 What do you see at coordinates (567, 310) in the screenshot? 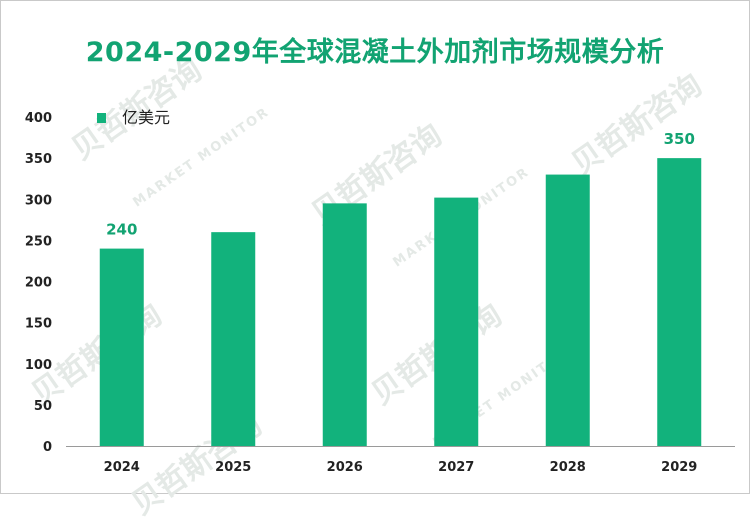
I see `bar-2028` at bounding box center [567, 310].